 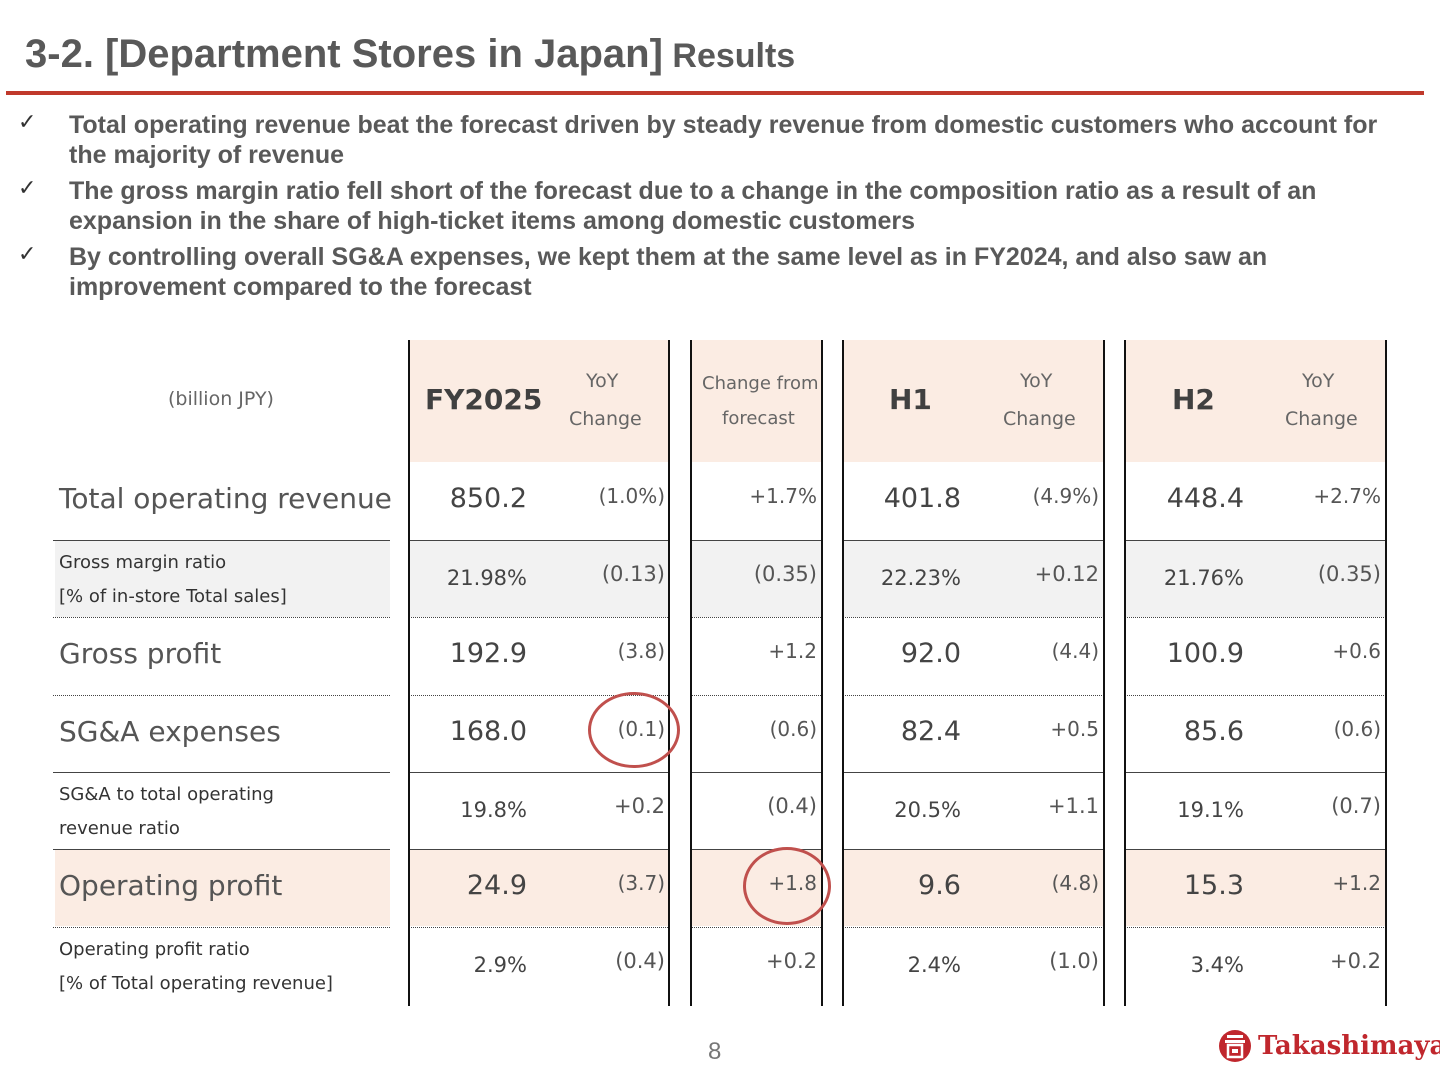 What do you see at coordinates (758, 418) in the screenshot?
I see `header-forecast-line2: forecast` at bounding box center [758, 418].